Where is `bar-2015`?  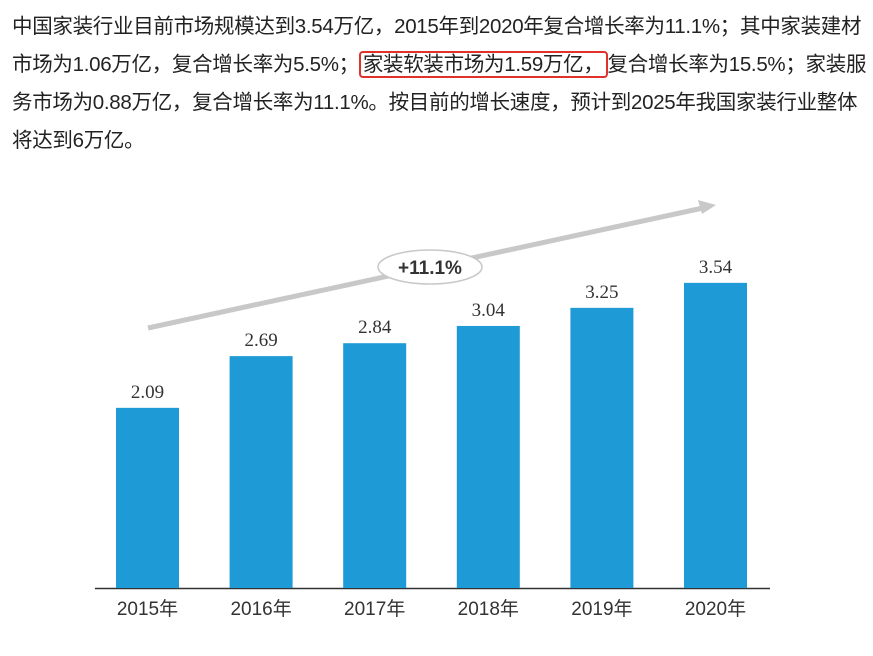
bar-2015 is located at coordinates (147, 497).